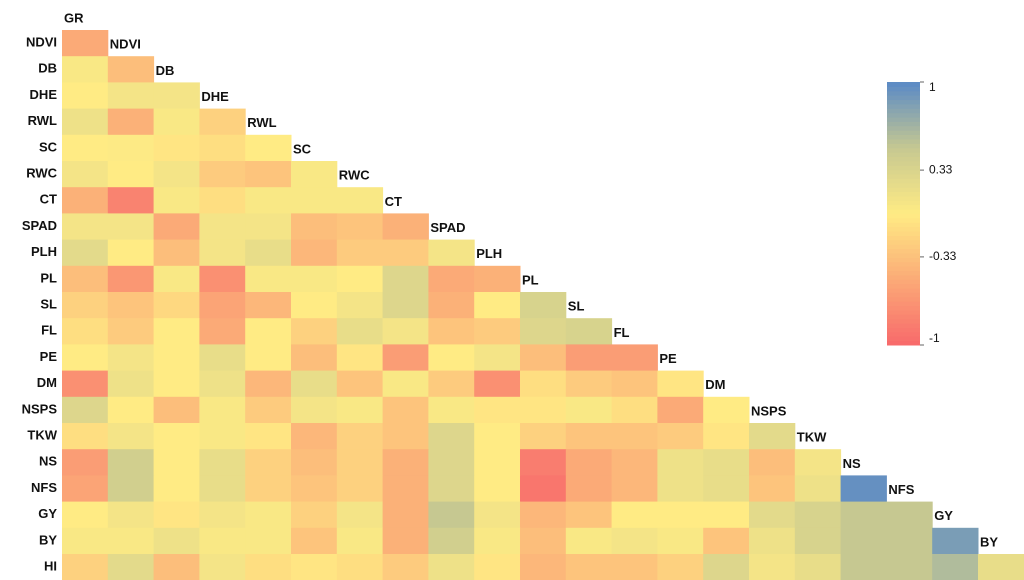  I want to click on column-label: SPAD, so click(447, 227).